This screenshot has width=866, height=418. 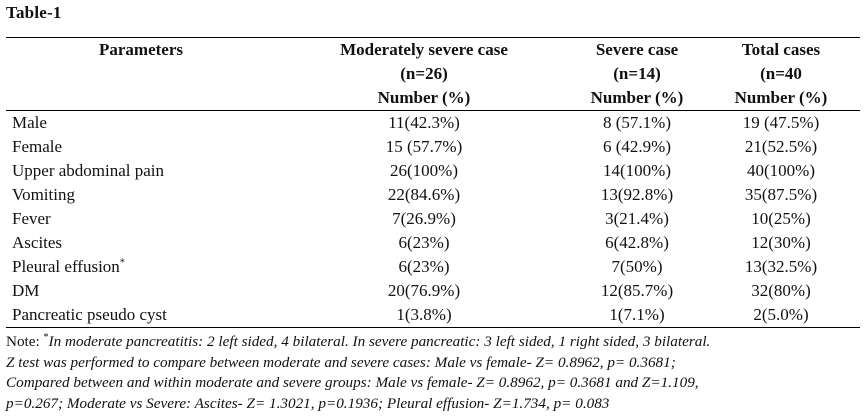 What do you see at coordinates (781, 122) in the screenshot?
I see `cell-total: 19 (47.5%)` at bounding box center [781, 122].